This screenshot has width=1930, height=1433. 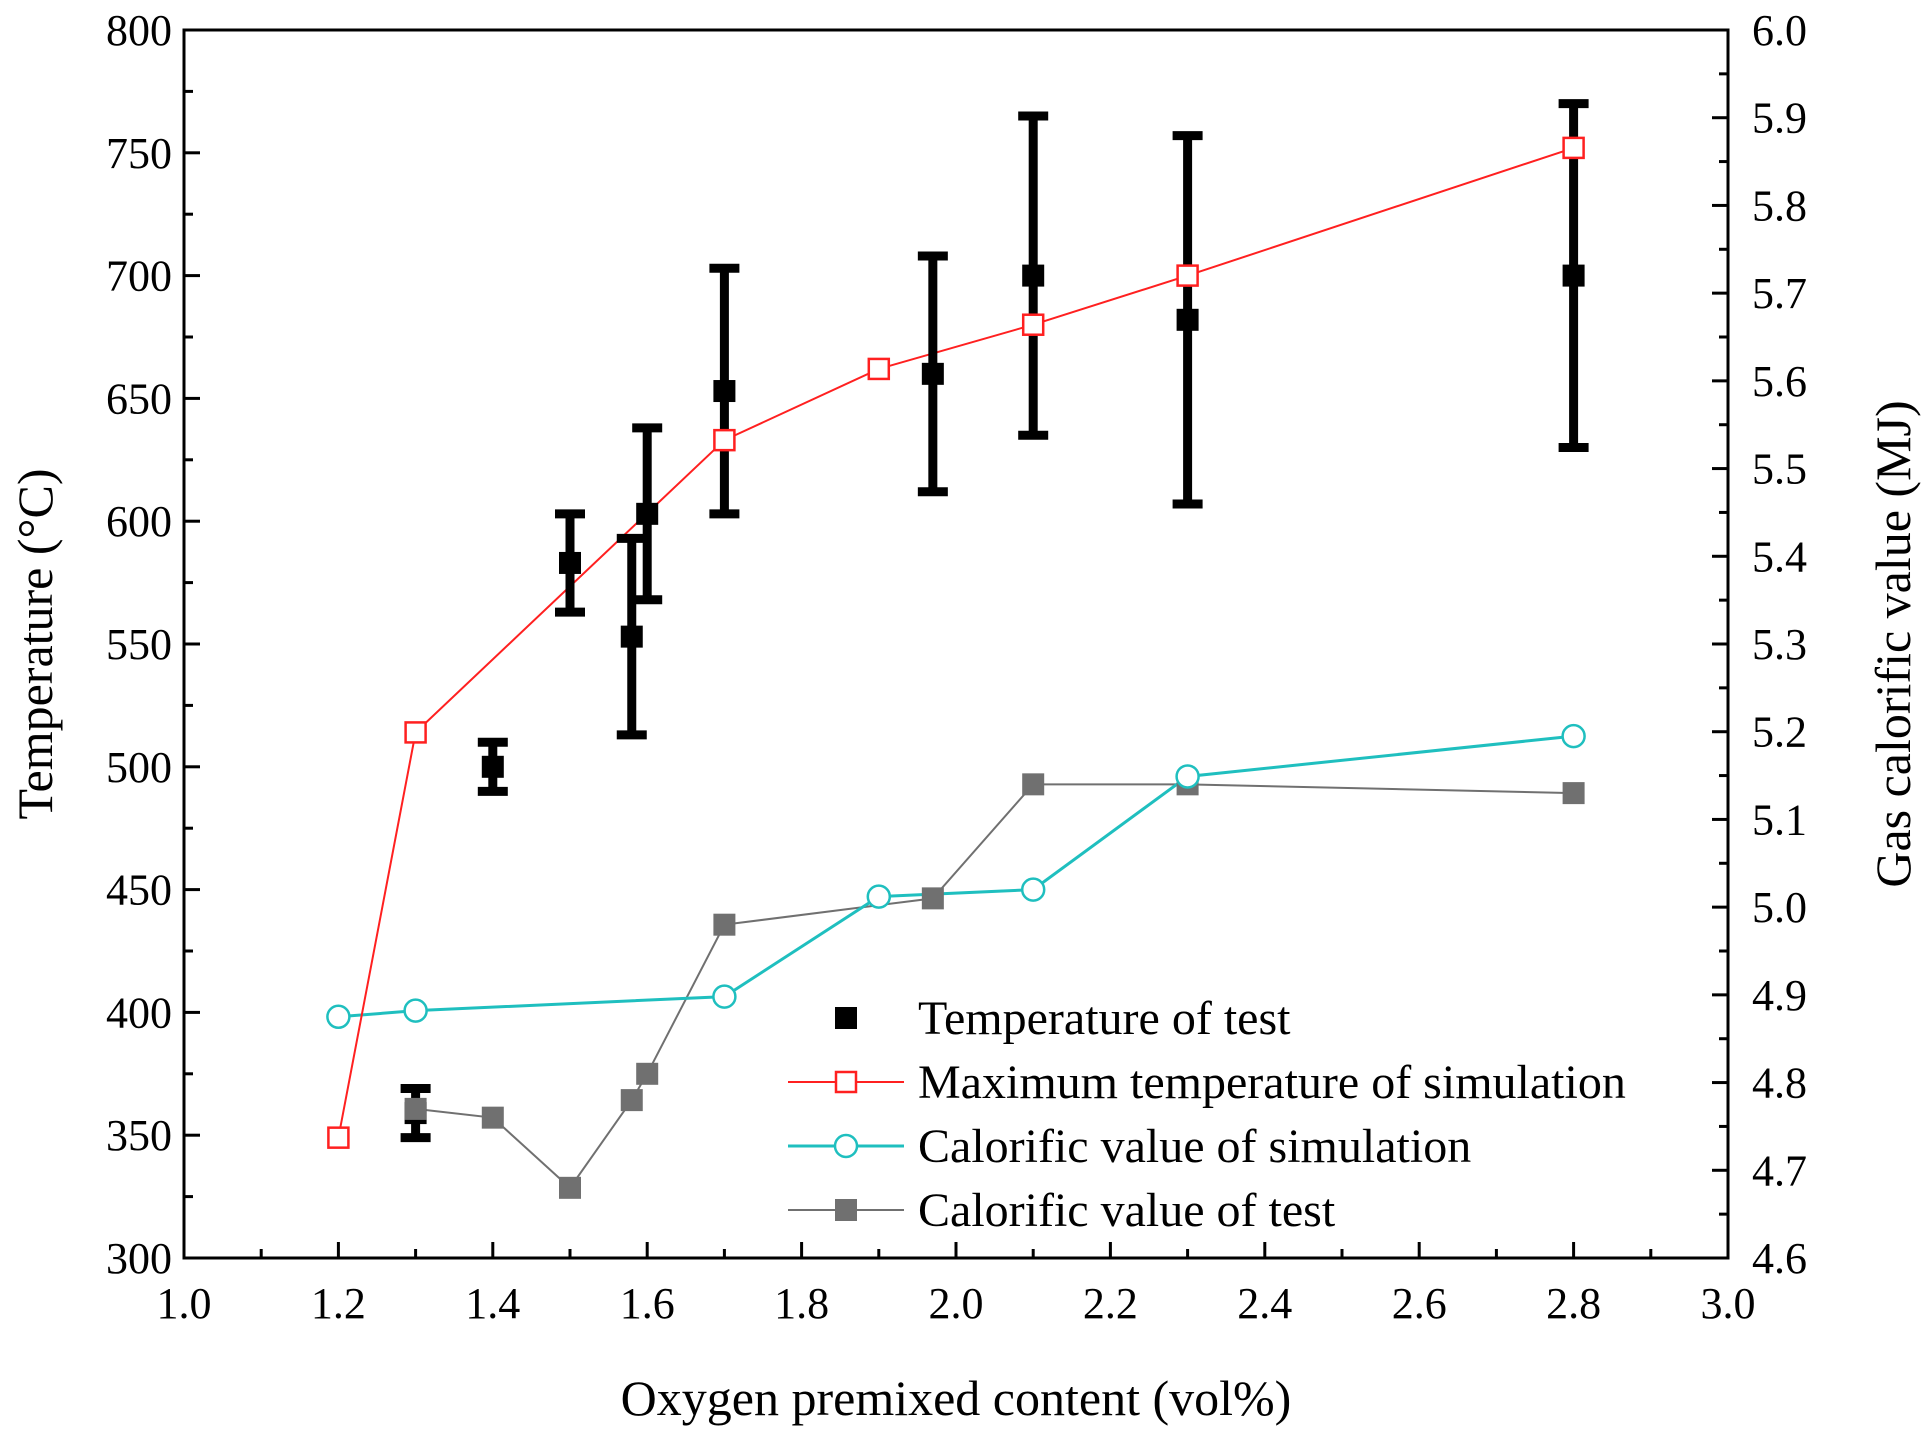 I want to click on x-tick-label: 2.6, so click(x=1419, y=1303).